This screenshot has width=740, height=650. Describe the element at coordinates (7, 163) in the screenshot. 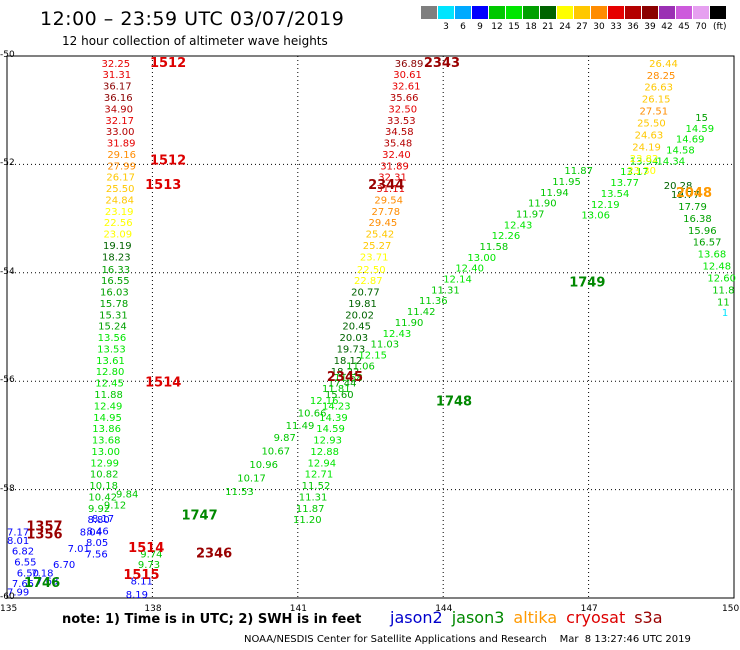

I see `y-tick-label: -52` at that location.